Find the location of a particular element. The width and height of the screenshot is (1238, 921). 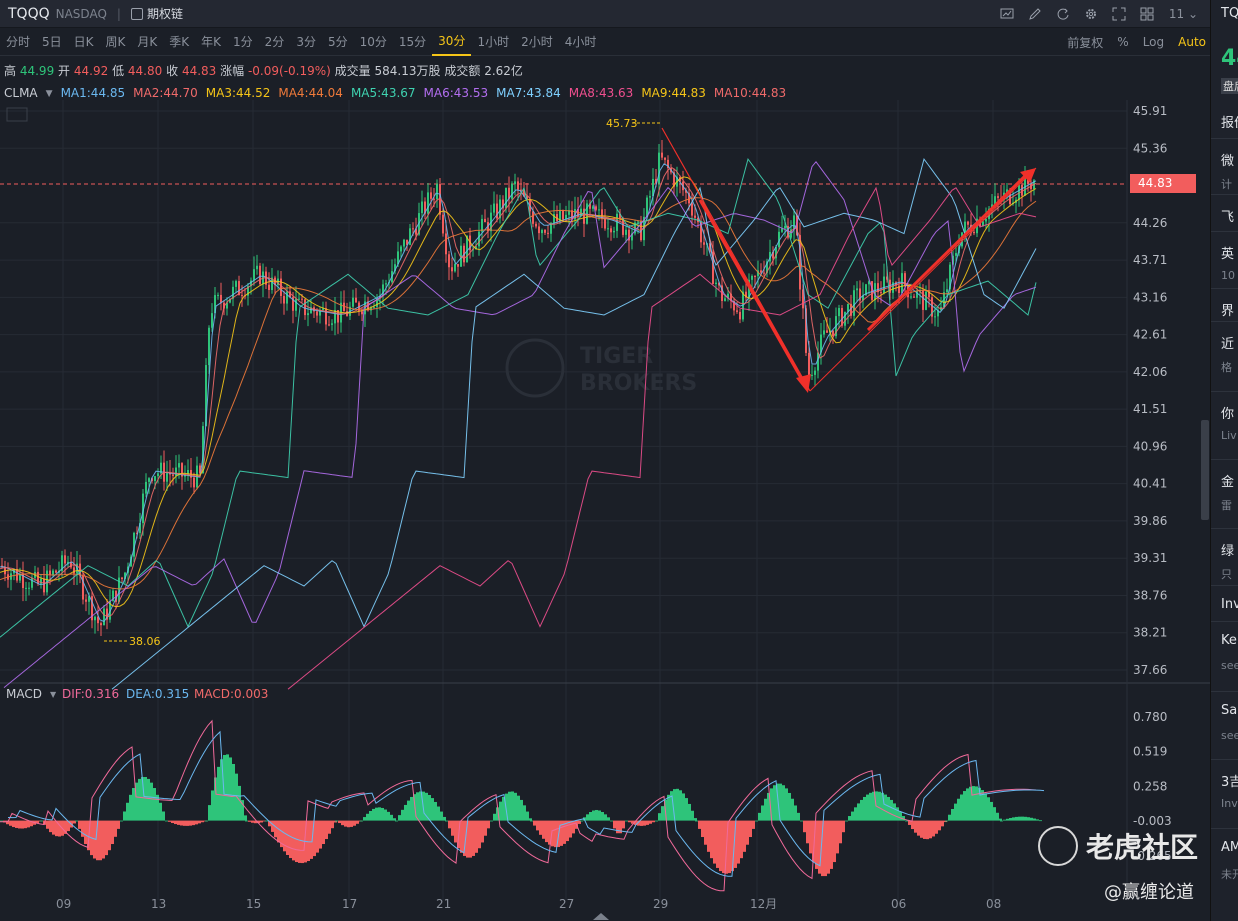

sidebar-news-3: 界 is located at coordinates (1228, 311).